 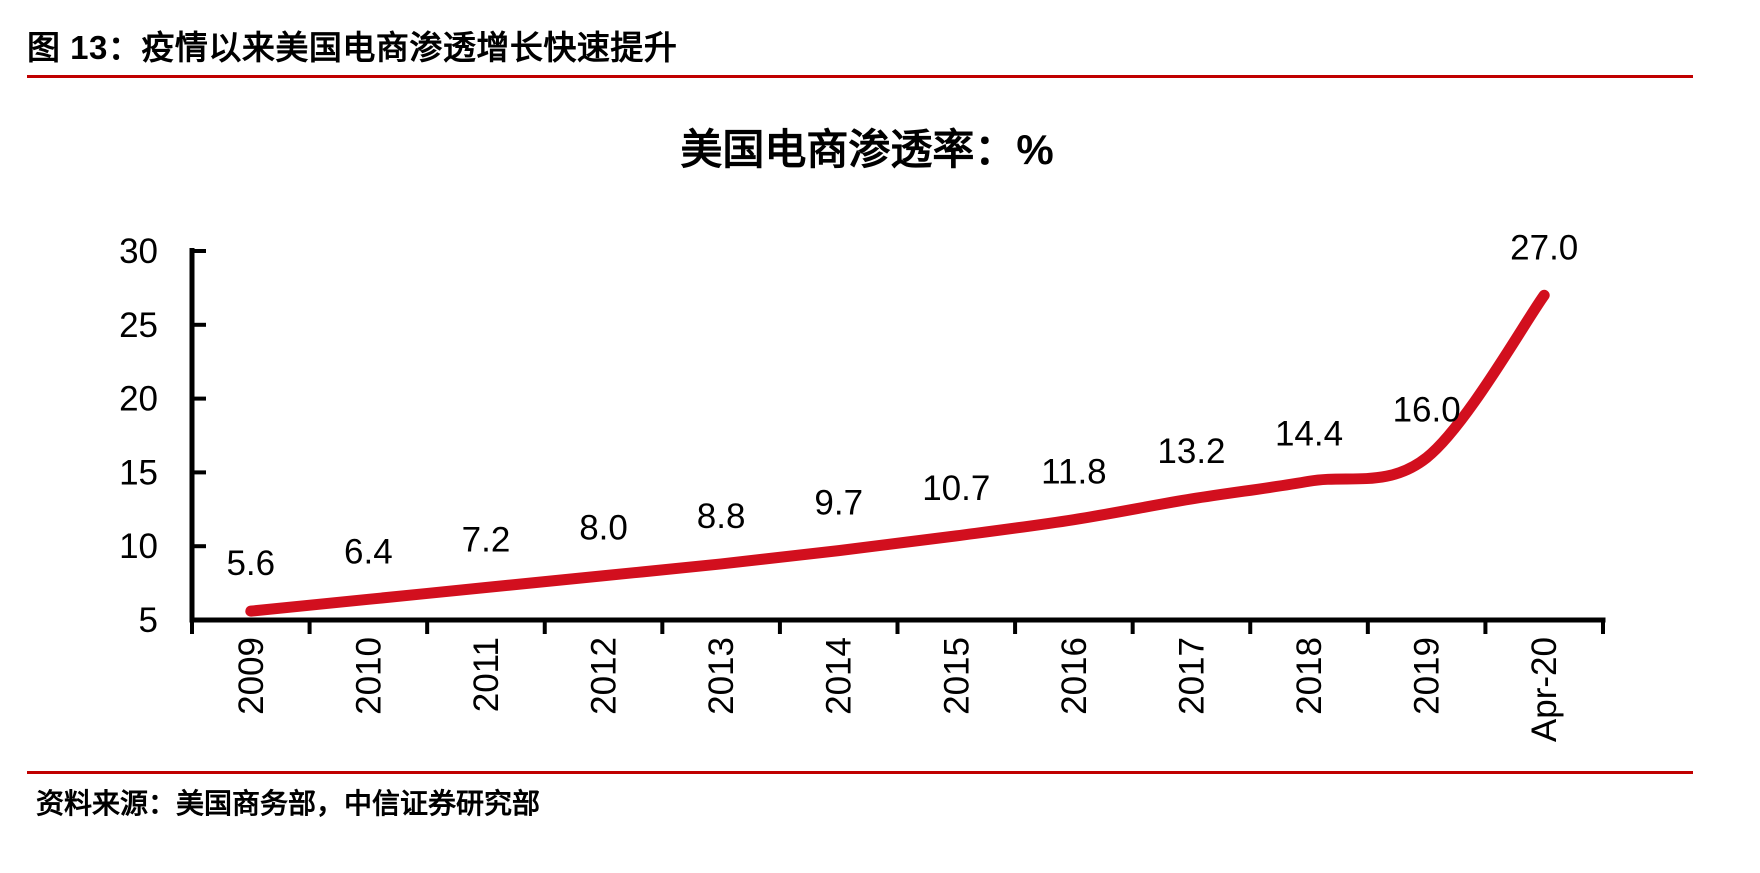 I want to click on data-label: 6.4, so click(x=368, y=551).